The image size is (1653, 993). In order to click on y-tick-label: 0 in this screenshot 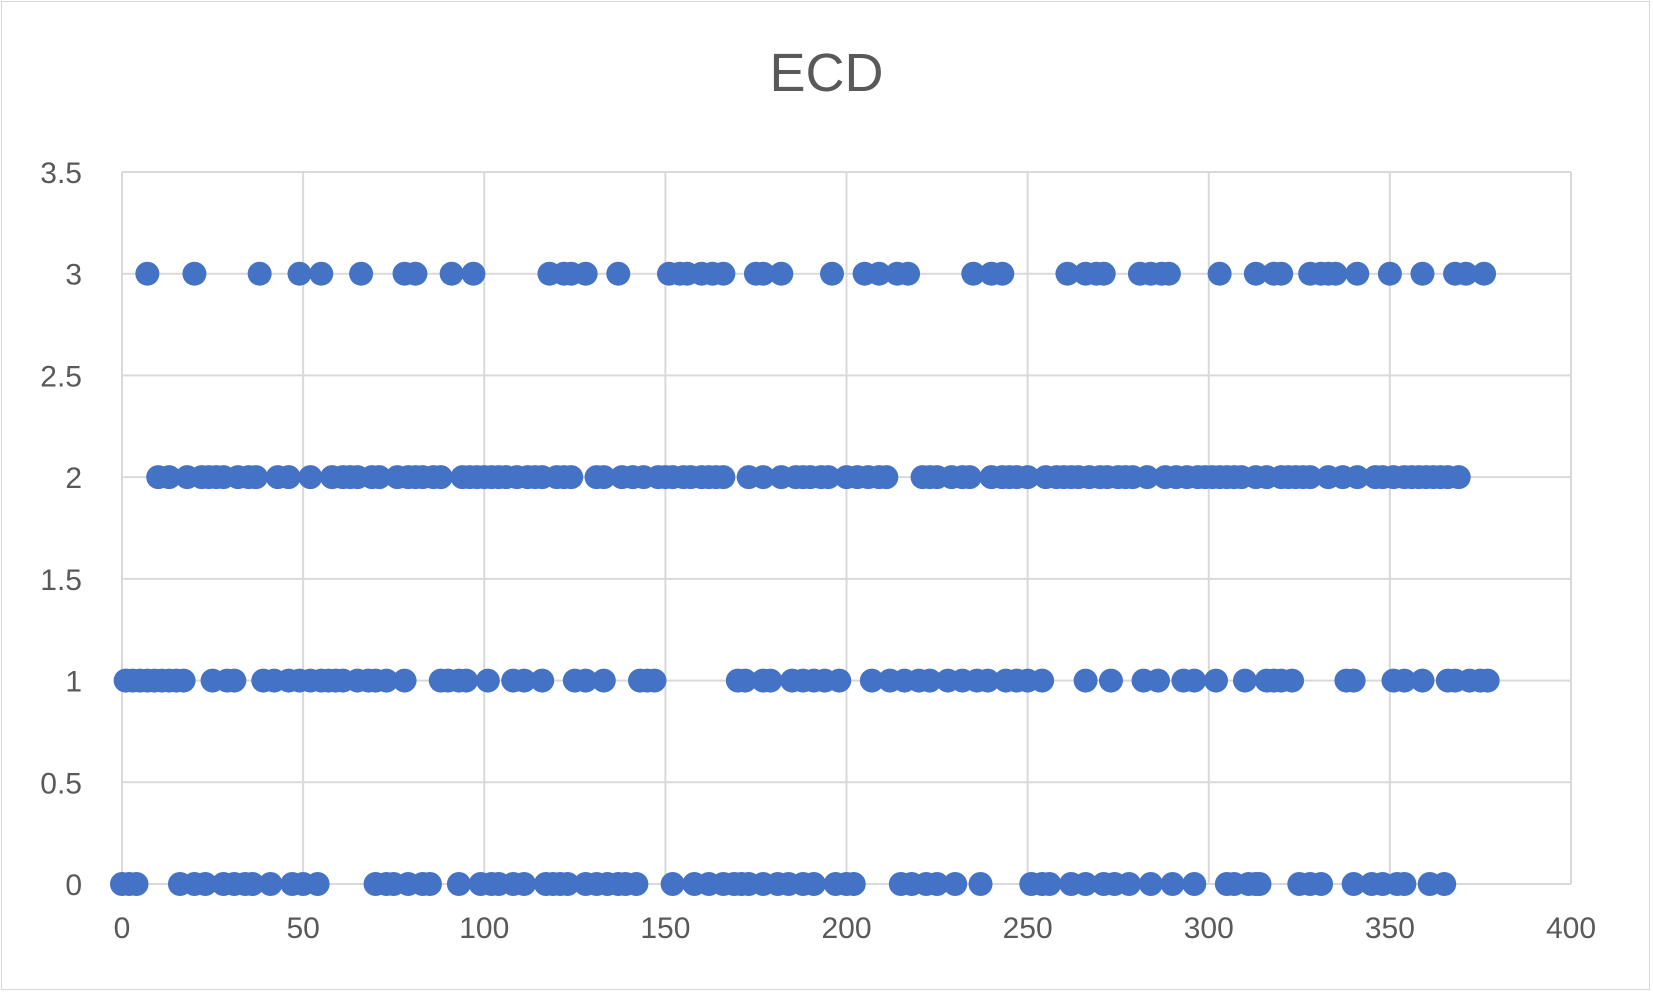, I will do `click(73, 885)`.